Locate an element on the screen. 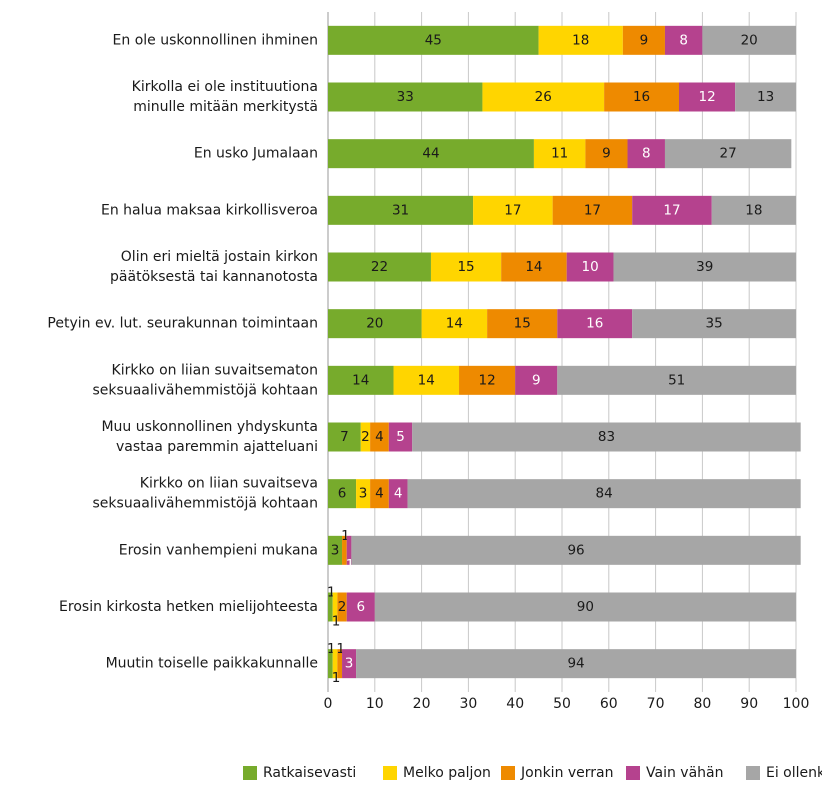 The width and height of the screenshot is (822, 787). value-label: 14 is located at coordinates (533, 267).